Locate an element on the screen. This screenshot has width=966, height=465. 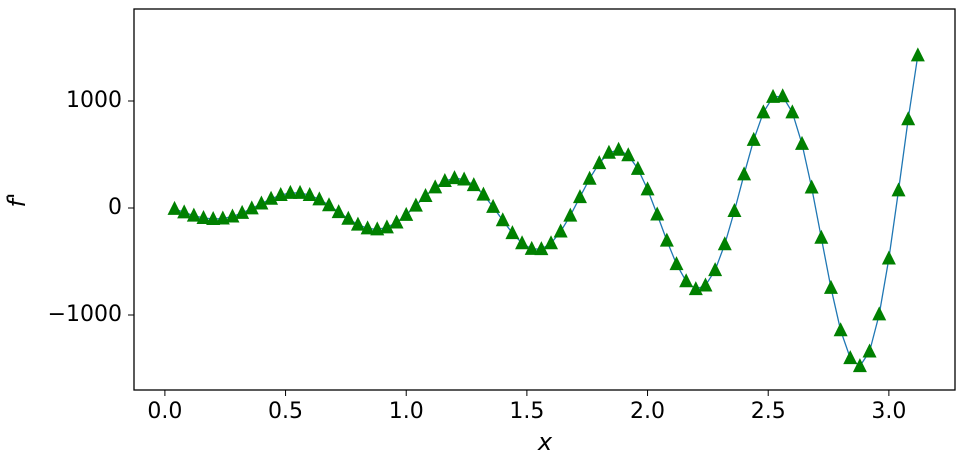
y-axis-label: f' is located at coordinates (17, 199).